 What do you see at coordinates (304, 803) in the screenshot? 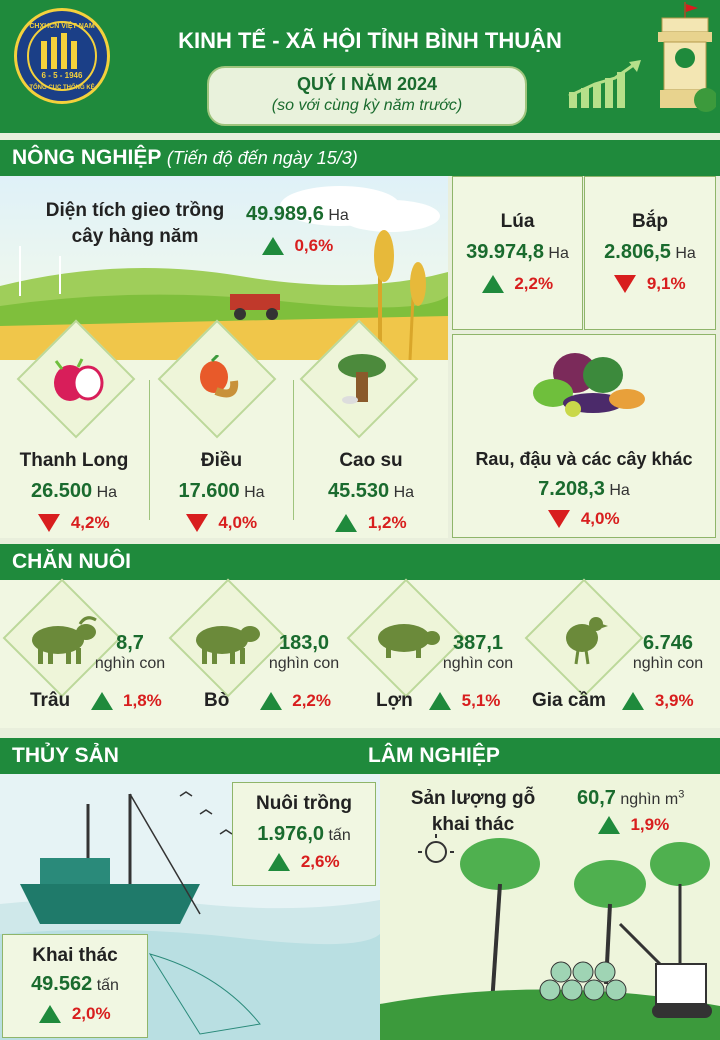
I see `aquaculture-label: Nuôi trồng` at bounding box center [304, 803].